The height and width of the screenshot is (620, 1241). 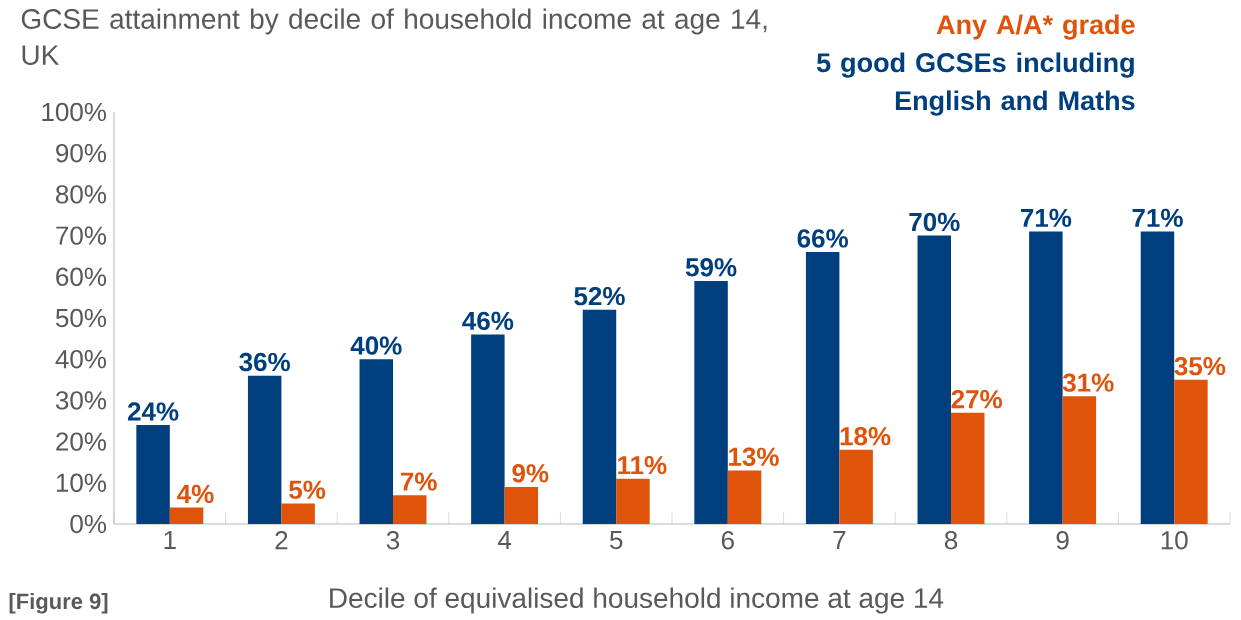 What do you see at coordinates (81, 400) in the screenshot?
I see `y-tick-label: 30%` at bounding box center [81, 400].